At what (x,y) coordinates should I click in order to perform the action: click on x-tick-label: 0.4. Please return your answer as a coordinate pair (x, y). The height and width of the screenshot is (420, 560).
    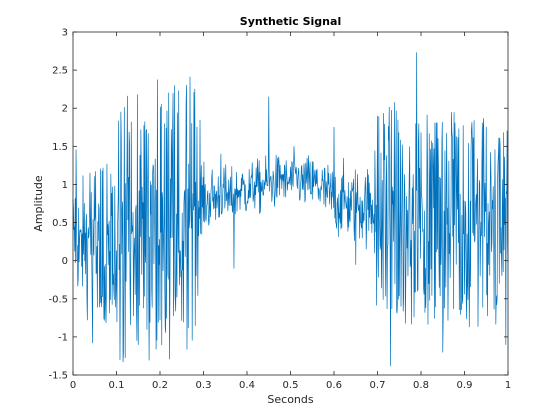
    Looking at the image, I should click on (247, 385).